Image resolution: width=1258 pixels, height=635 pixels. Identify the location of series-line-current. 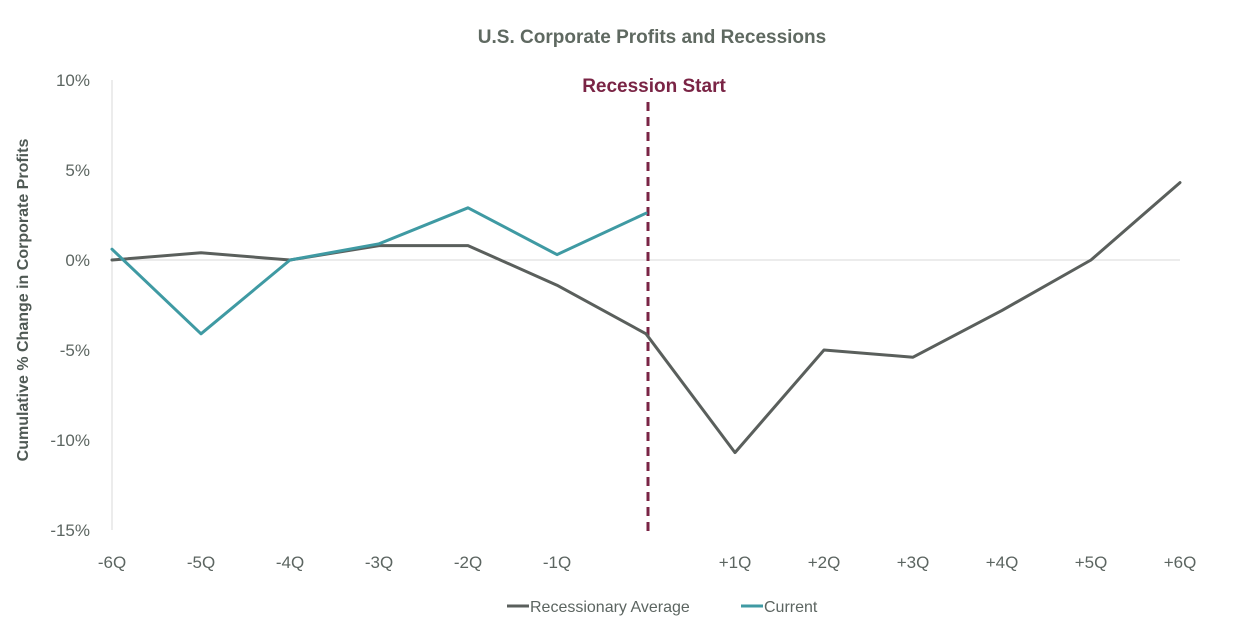
(379, 271).